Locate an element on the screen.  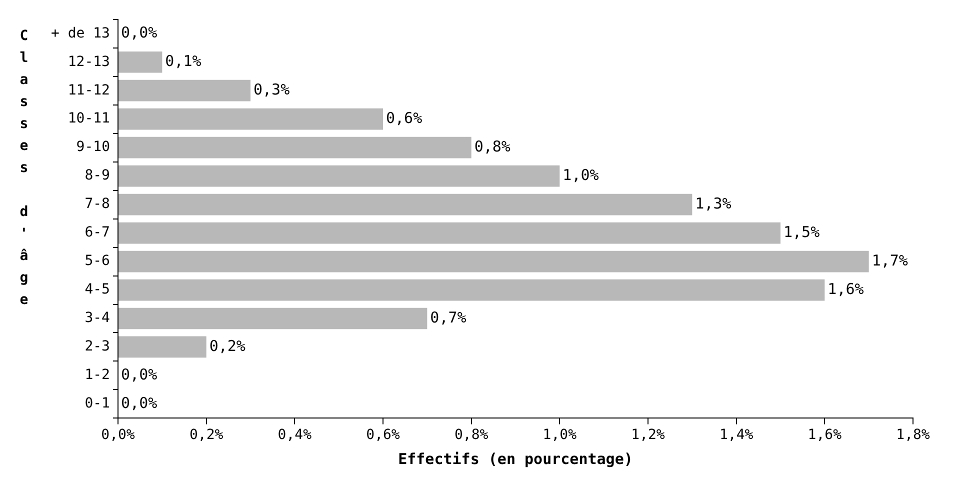
y-tick-label: 10-11 is located at coordinates (89, 118).